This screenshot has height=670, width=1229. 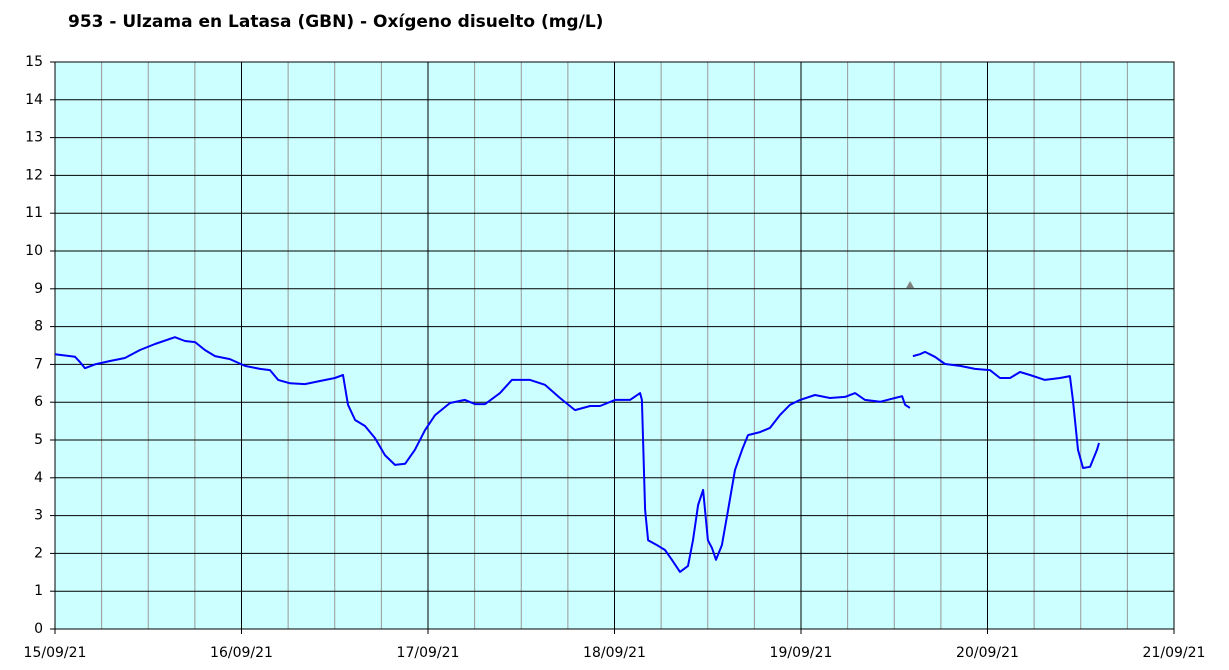 I want to click on x-tick-label: 17/09/21, so click(x=428, y=653).